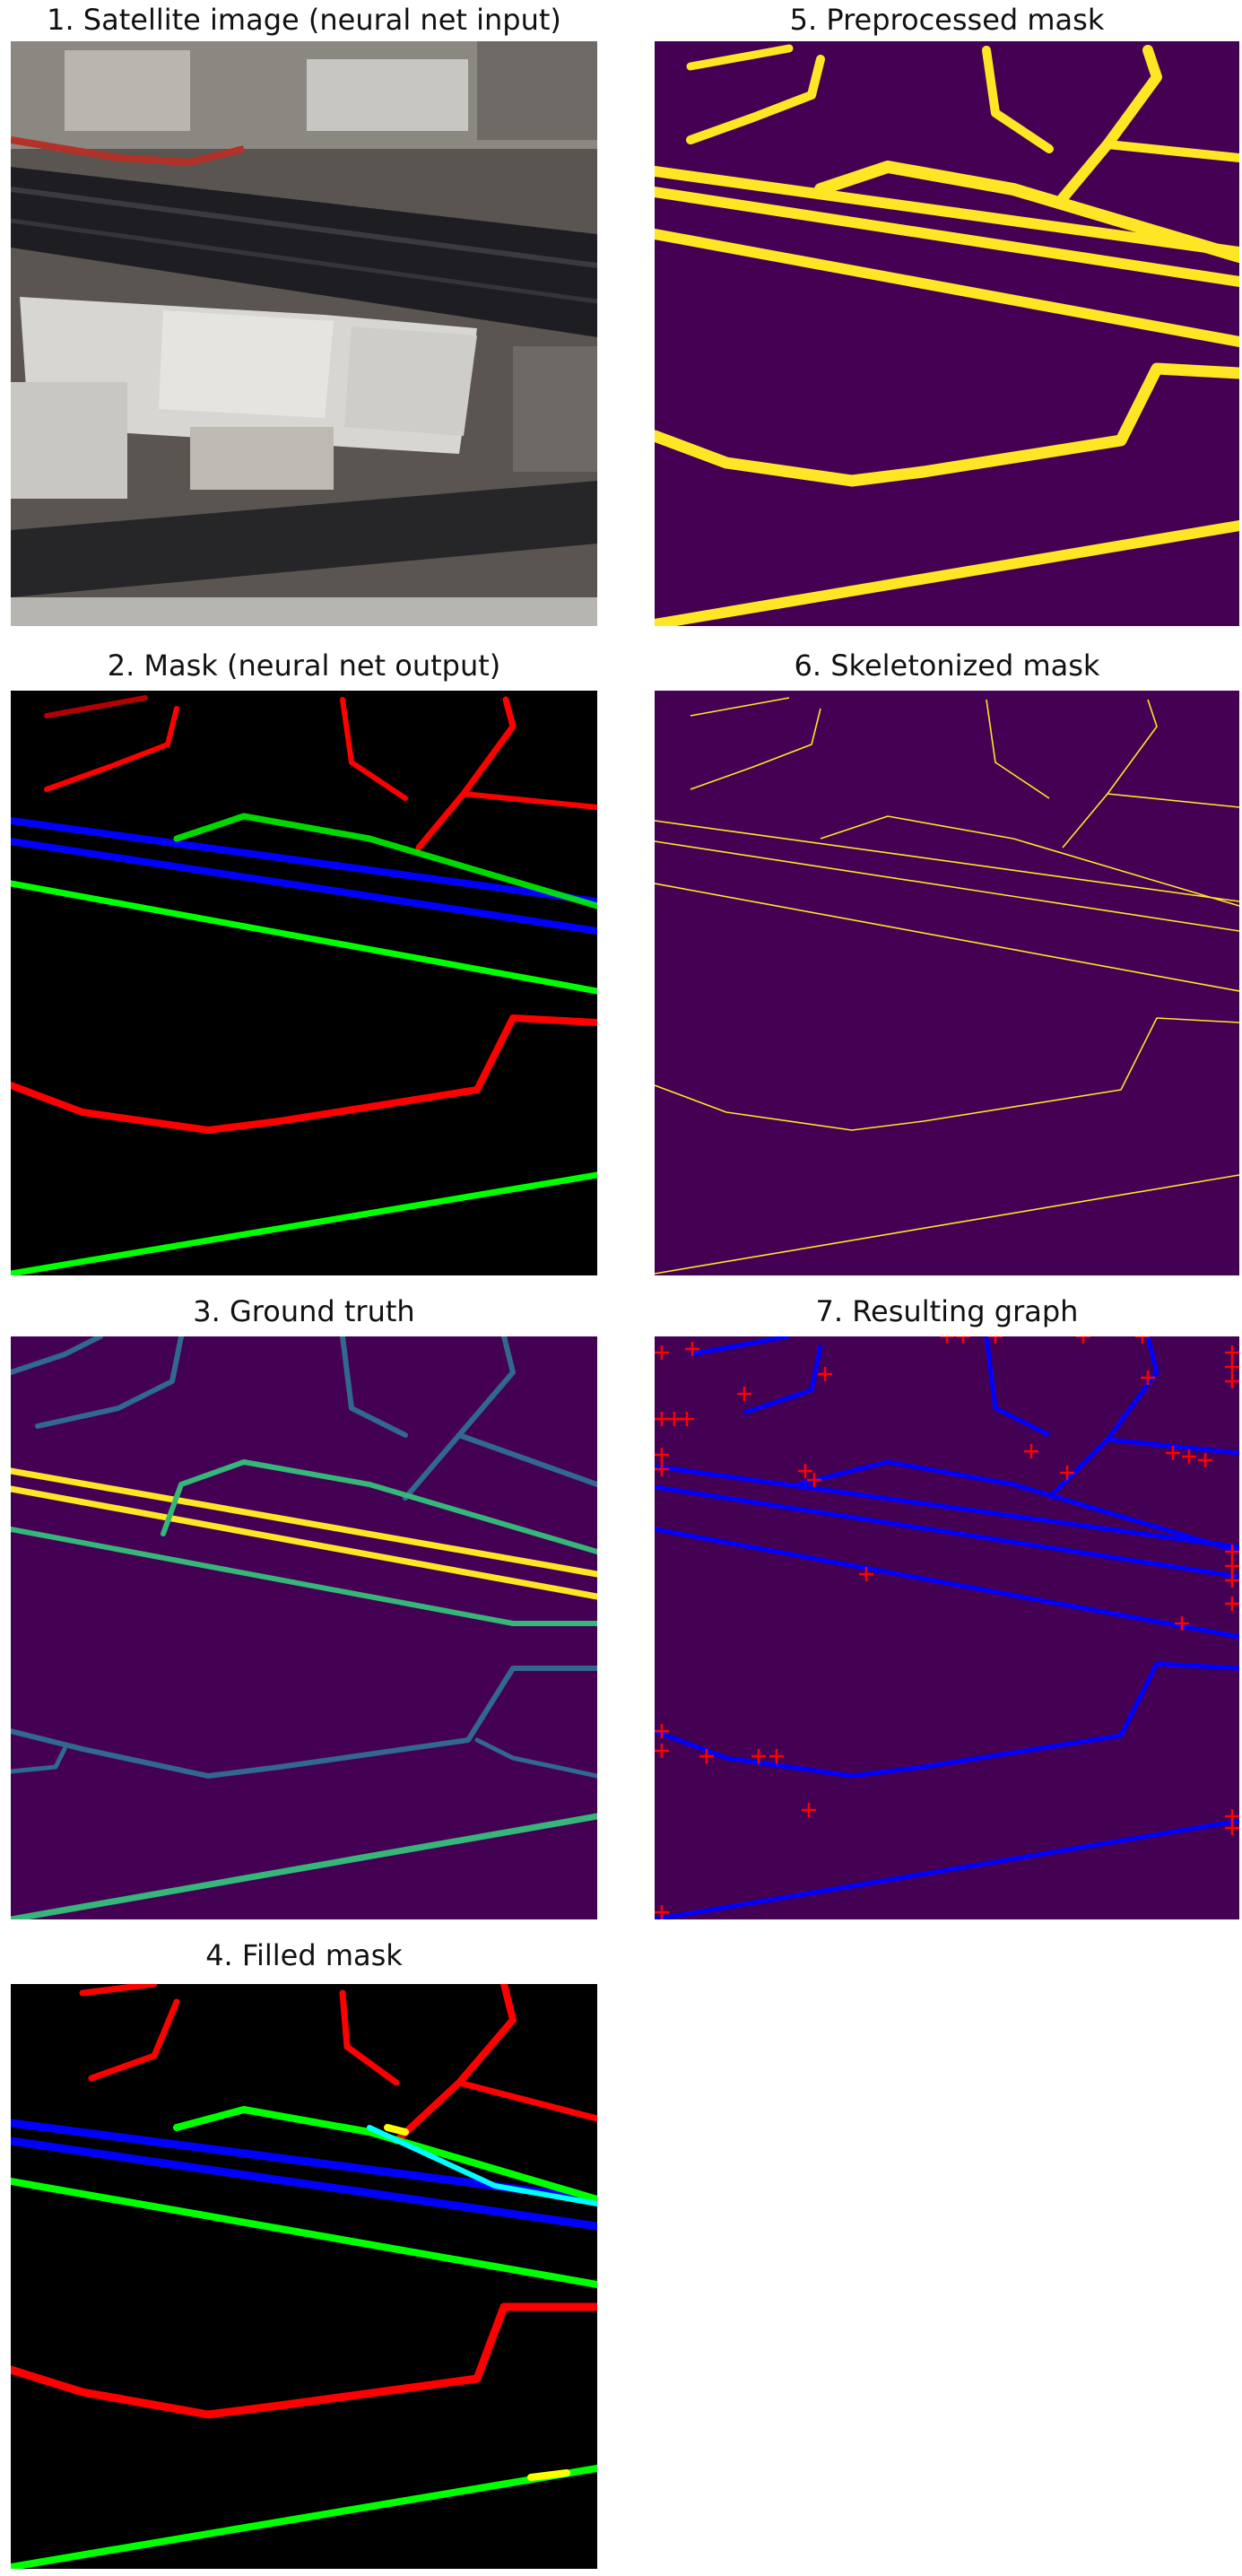  I want to click on satellite-image, so click(304, 333).